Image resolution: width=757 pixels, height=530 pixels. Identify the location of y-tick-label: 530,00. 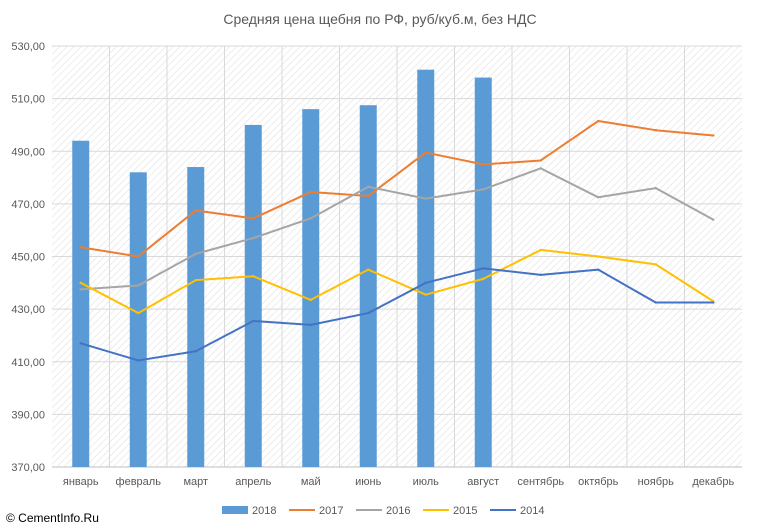
(28, 47).